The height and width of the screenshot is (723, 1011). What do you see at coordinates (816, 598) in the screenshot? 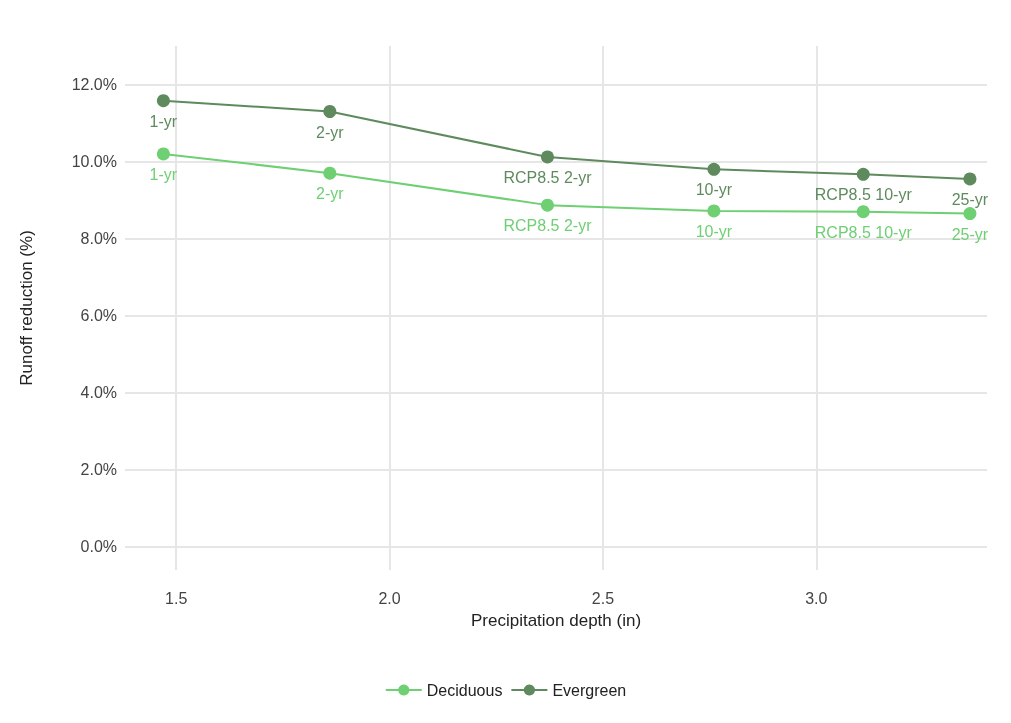
I see `x-tick-label: 3.0` at bounding box center [816, 598].